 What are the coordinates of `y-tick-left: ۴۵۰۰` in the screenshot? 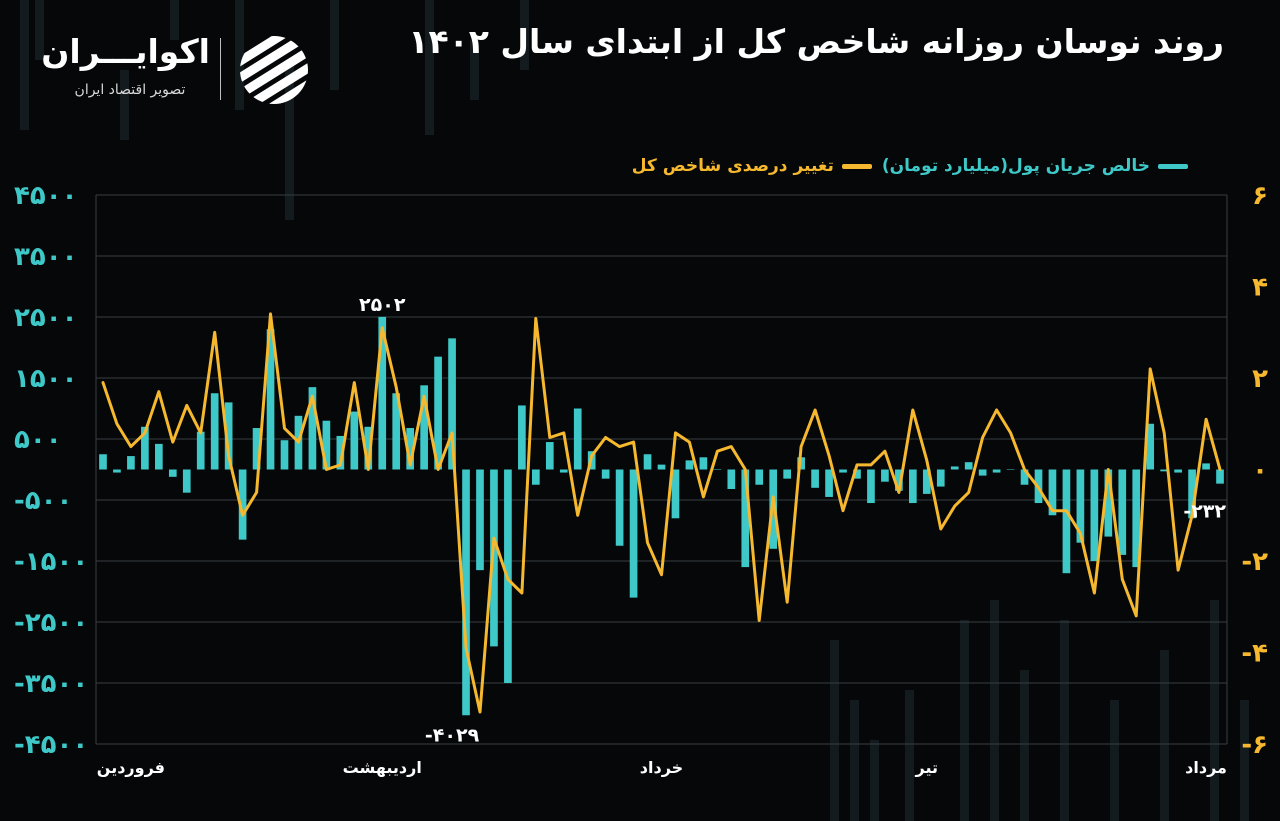 It's located at (45, 196).